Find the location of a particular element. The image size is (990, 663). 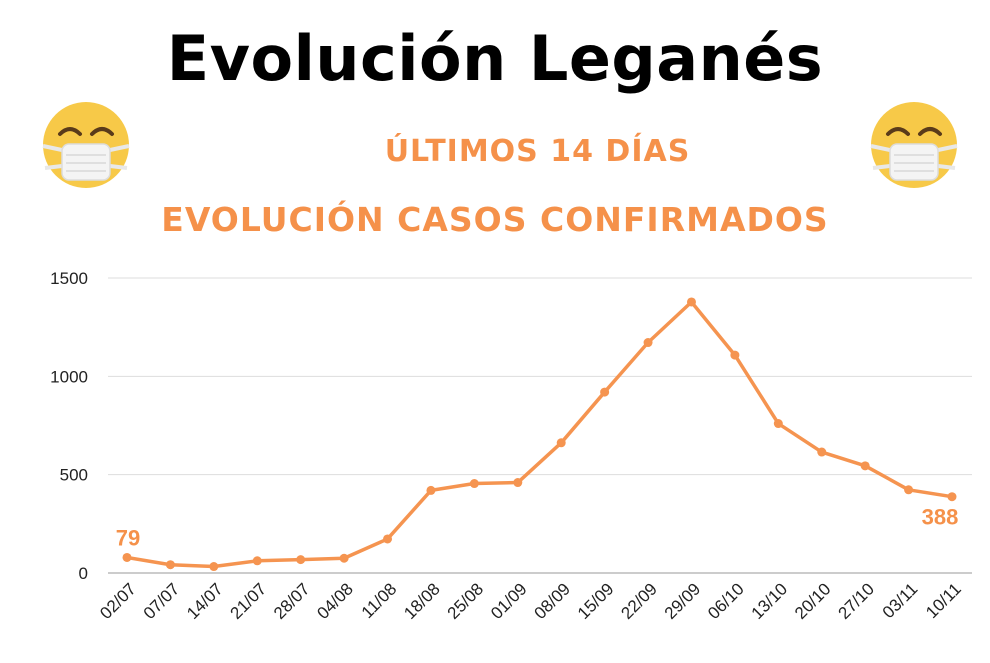

x-tick-label: 01/09 is located at coordinates (509, 601).